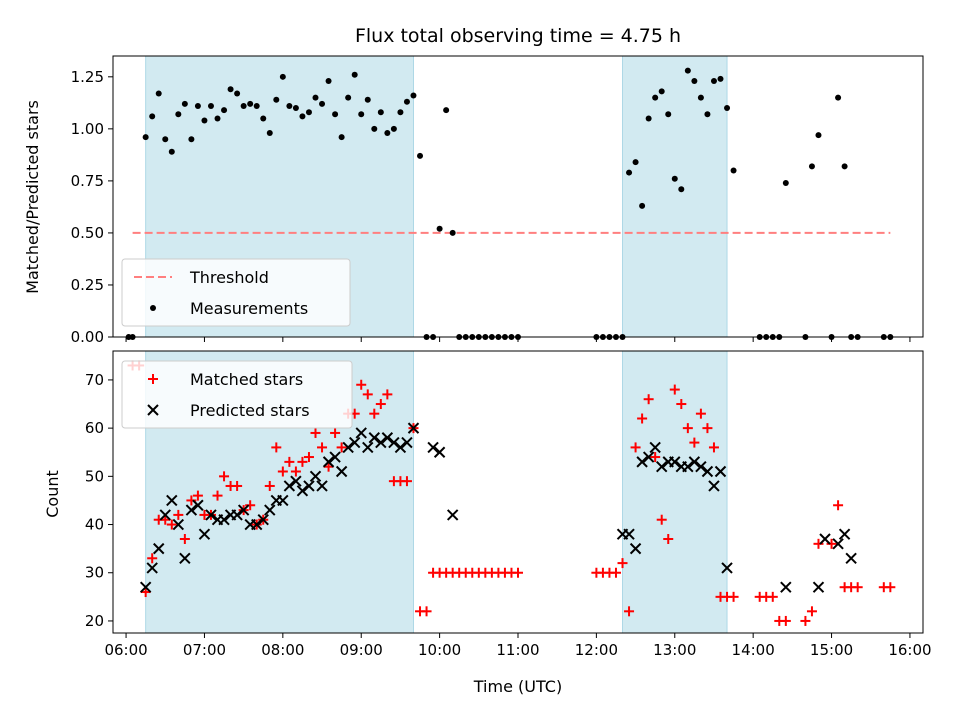  I want to click on y-tick-label: 60, so click(94, 428).